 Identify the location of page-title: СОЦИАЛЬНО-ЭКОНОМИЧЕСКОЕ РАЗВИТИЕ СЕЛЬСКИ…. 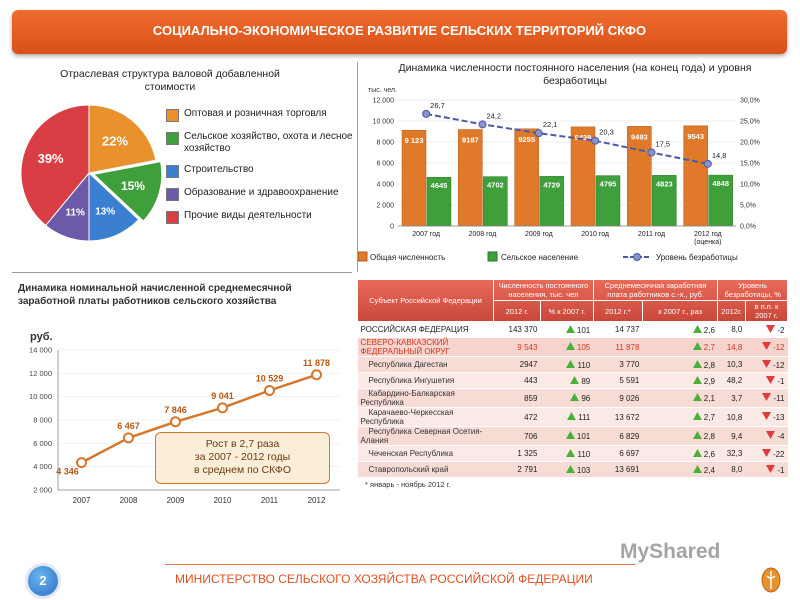
(399, 30).